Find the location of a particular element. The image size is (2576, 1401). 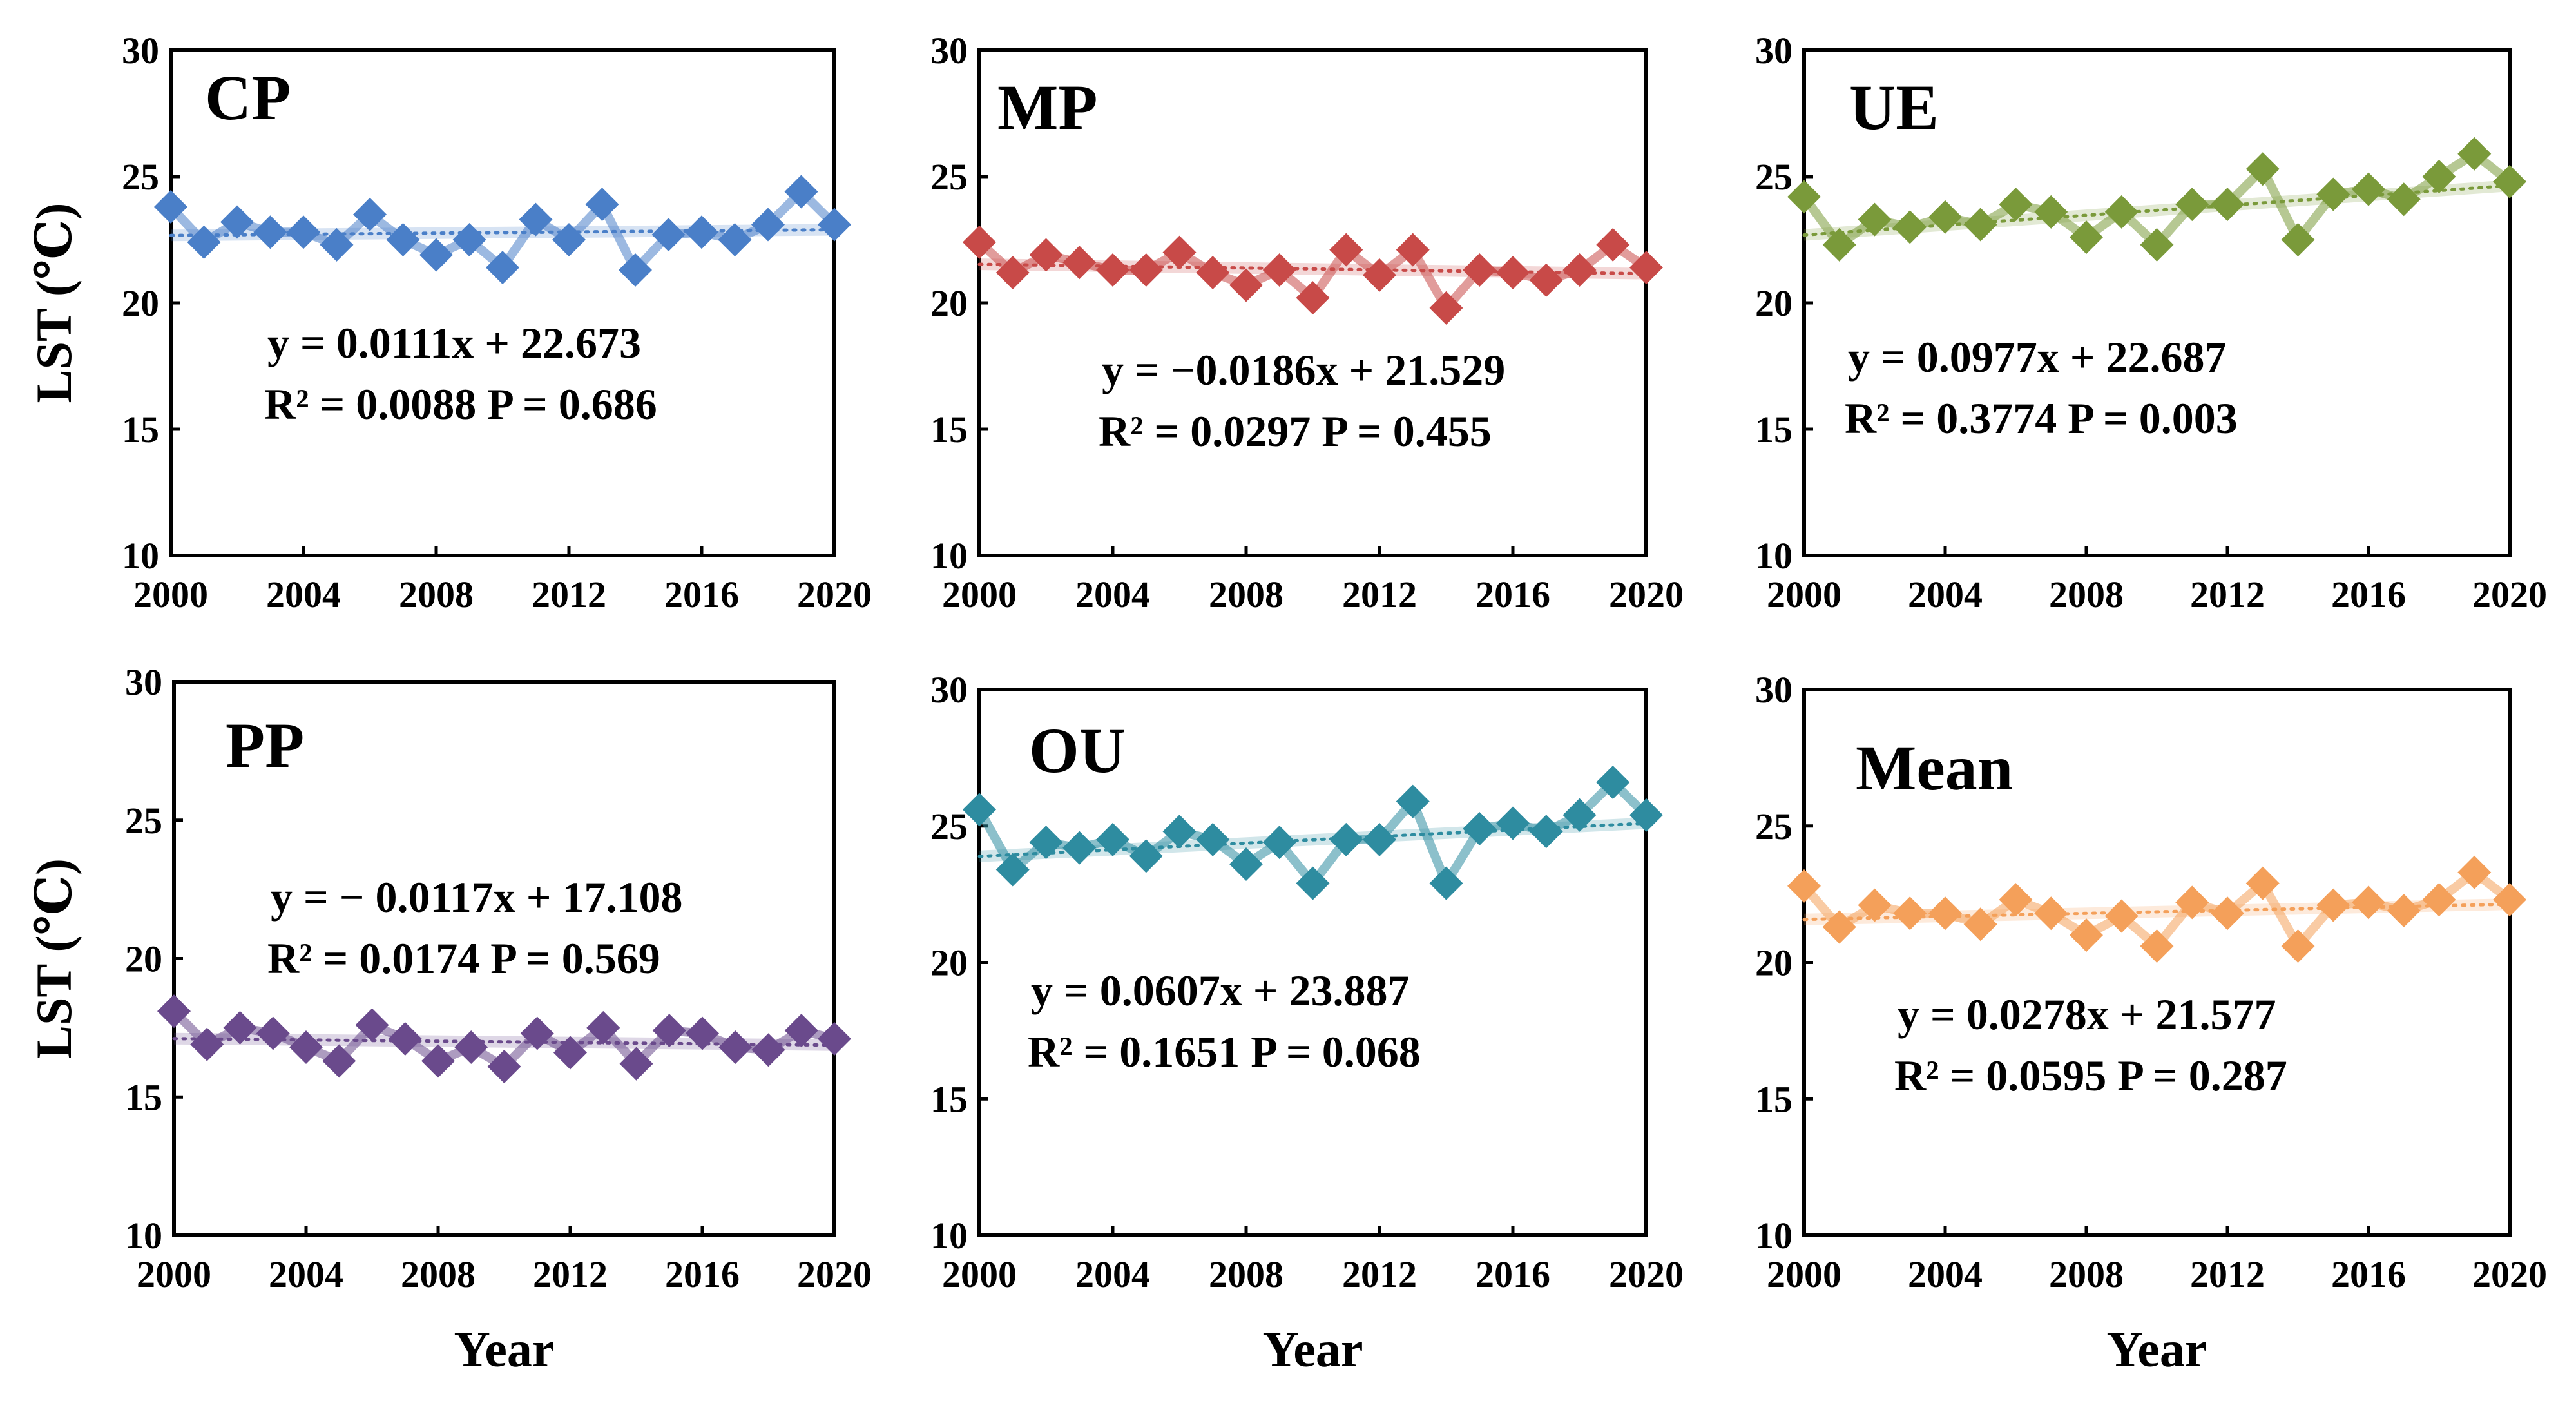

regression-stats: R² = 0.0297 P = 0.455 is located at coordinates (1295, 431).